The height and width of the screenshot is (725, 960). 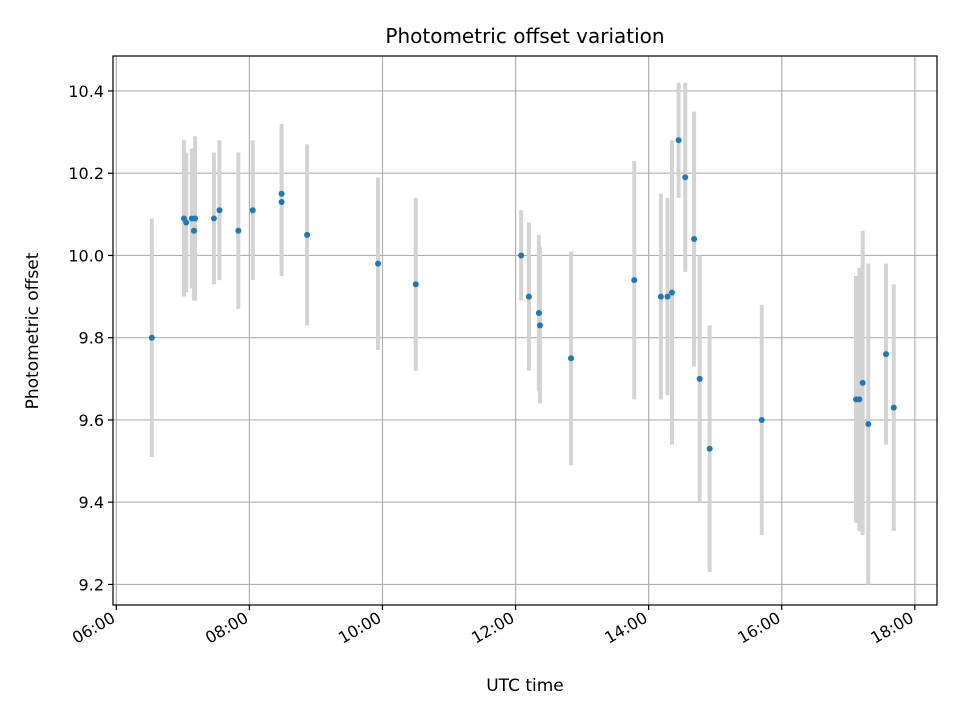 I want to click on y-tick-label: 10.4, so click(x=86, y=91).